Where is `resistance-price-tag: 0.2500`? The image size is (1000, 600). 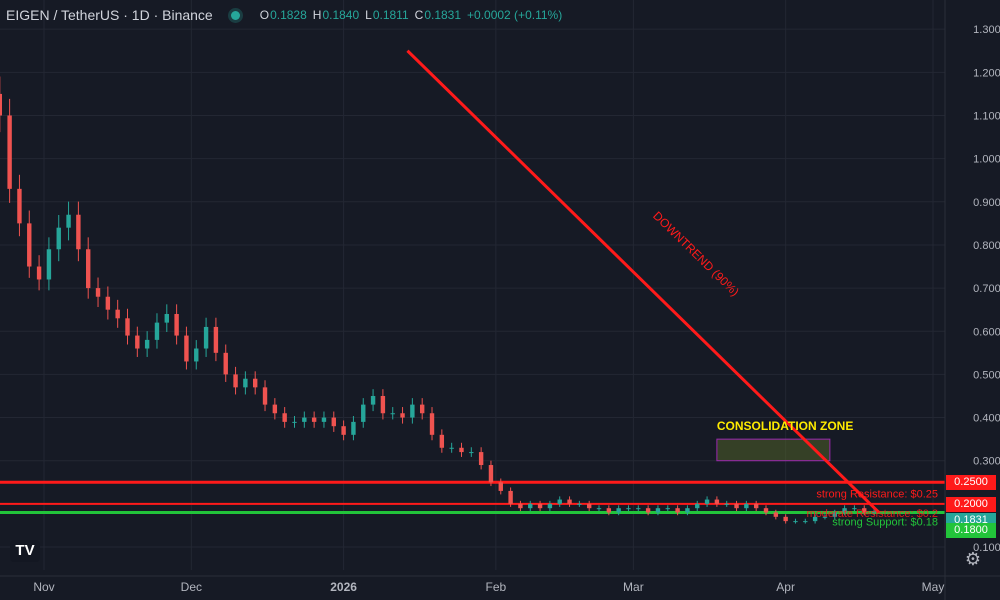 resistance-price-tag: 0.2500 is located at coordinates (971, 483).